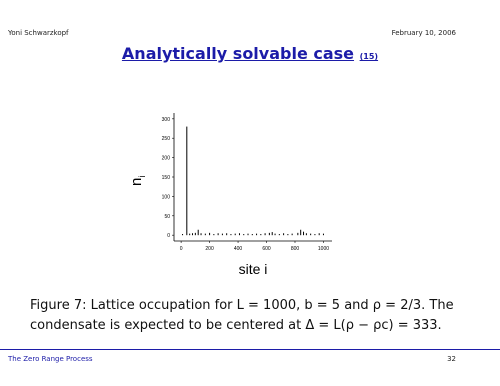  What do you see at coordinates (323, 249) in the screenshot?
I see `x-tick-label: 1000` at bounding box center [323, 249].